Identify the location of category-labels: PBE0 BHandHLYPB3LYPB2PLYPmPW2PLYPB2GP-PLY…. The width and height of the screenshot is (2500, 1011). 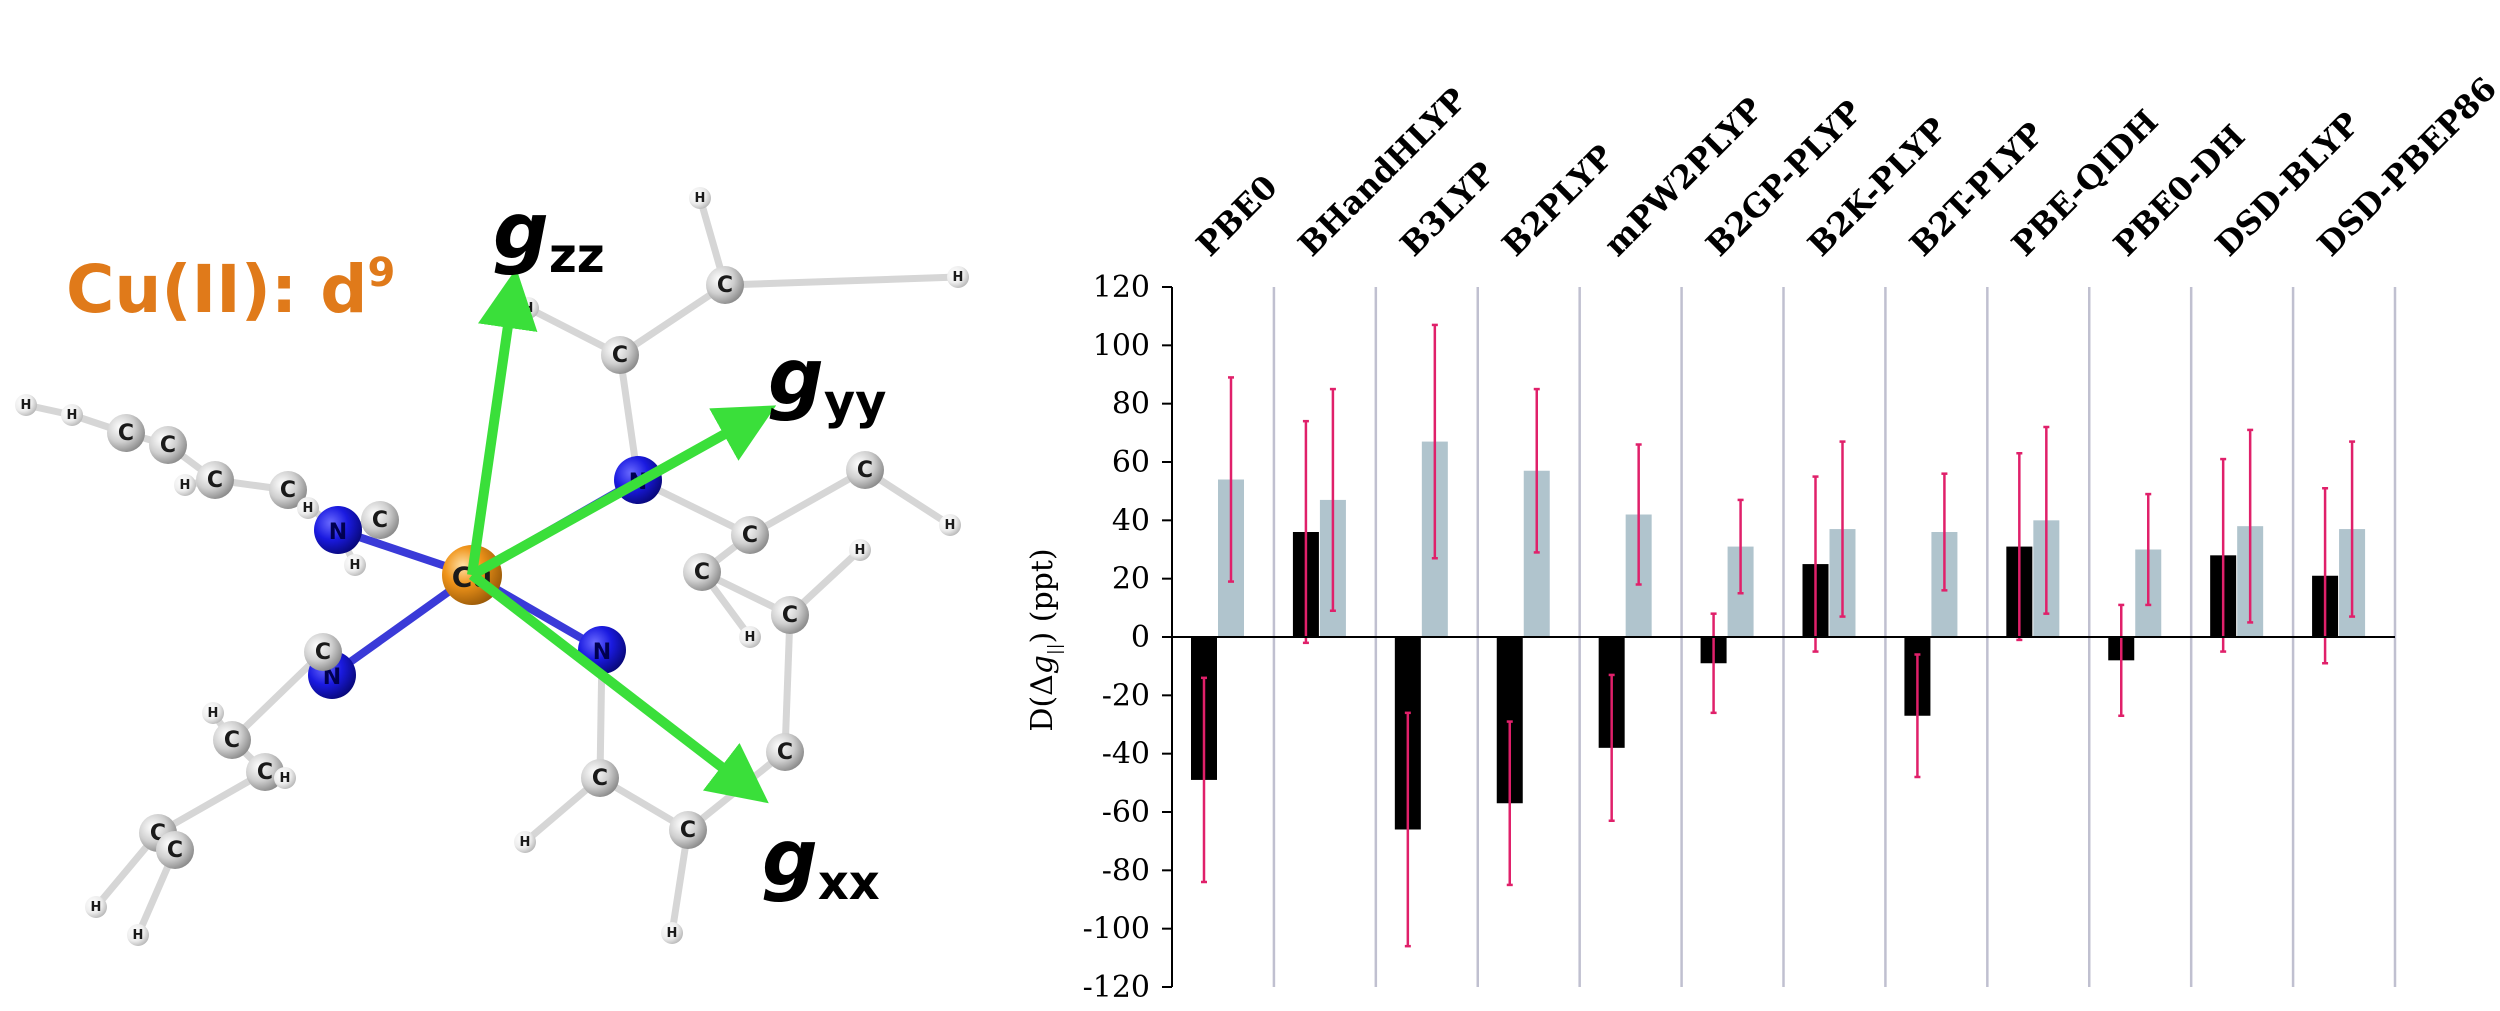
(1844, 167).